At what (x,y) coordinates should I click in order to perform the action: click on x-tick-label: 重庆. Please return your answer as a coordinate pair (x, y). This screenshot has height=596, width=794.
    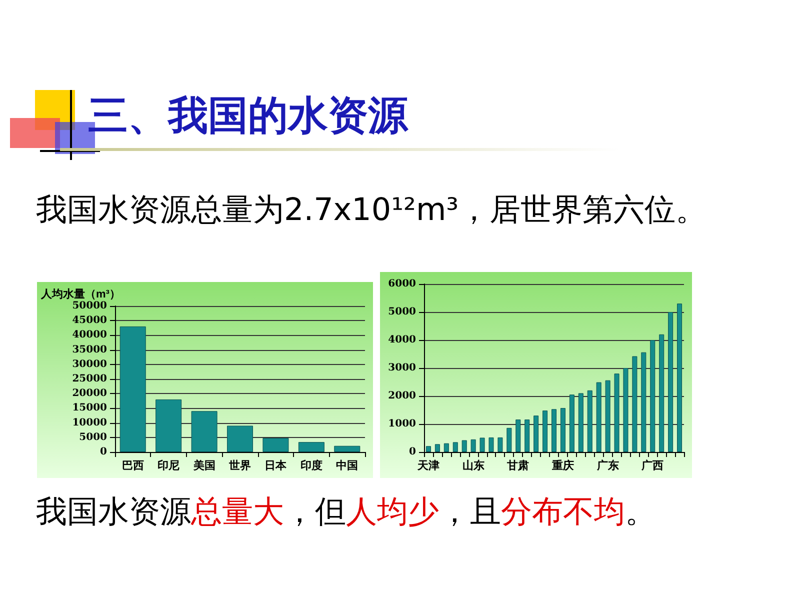
    Looking at the image, I should click on (562, 465).